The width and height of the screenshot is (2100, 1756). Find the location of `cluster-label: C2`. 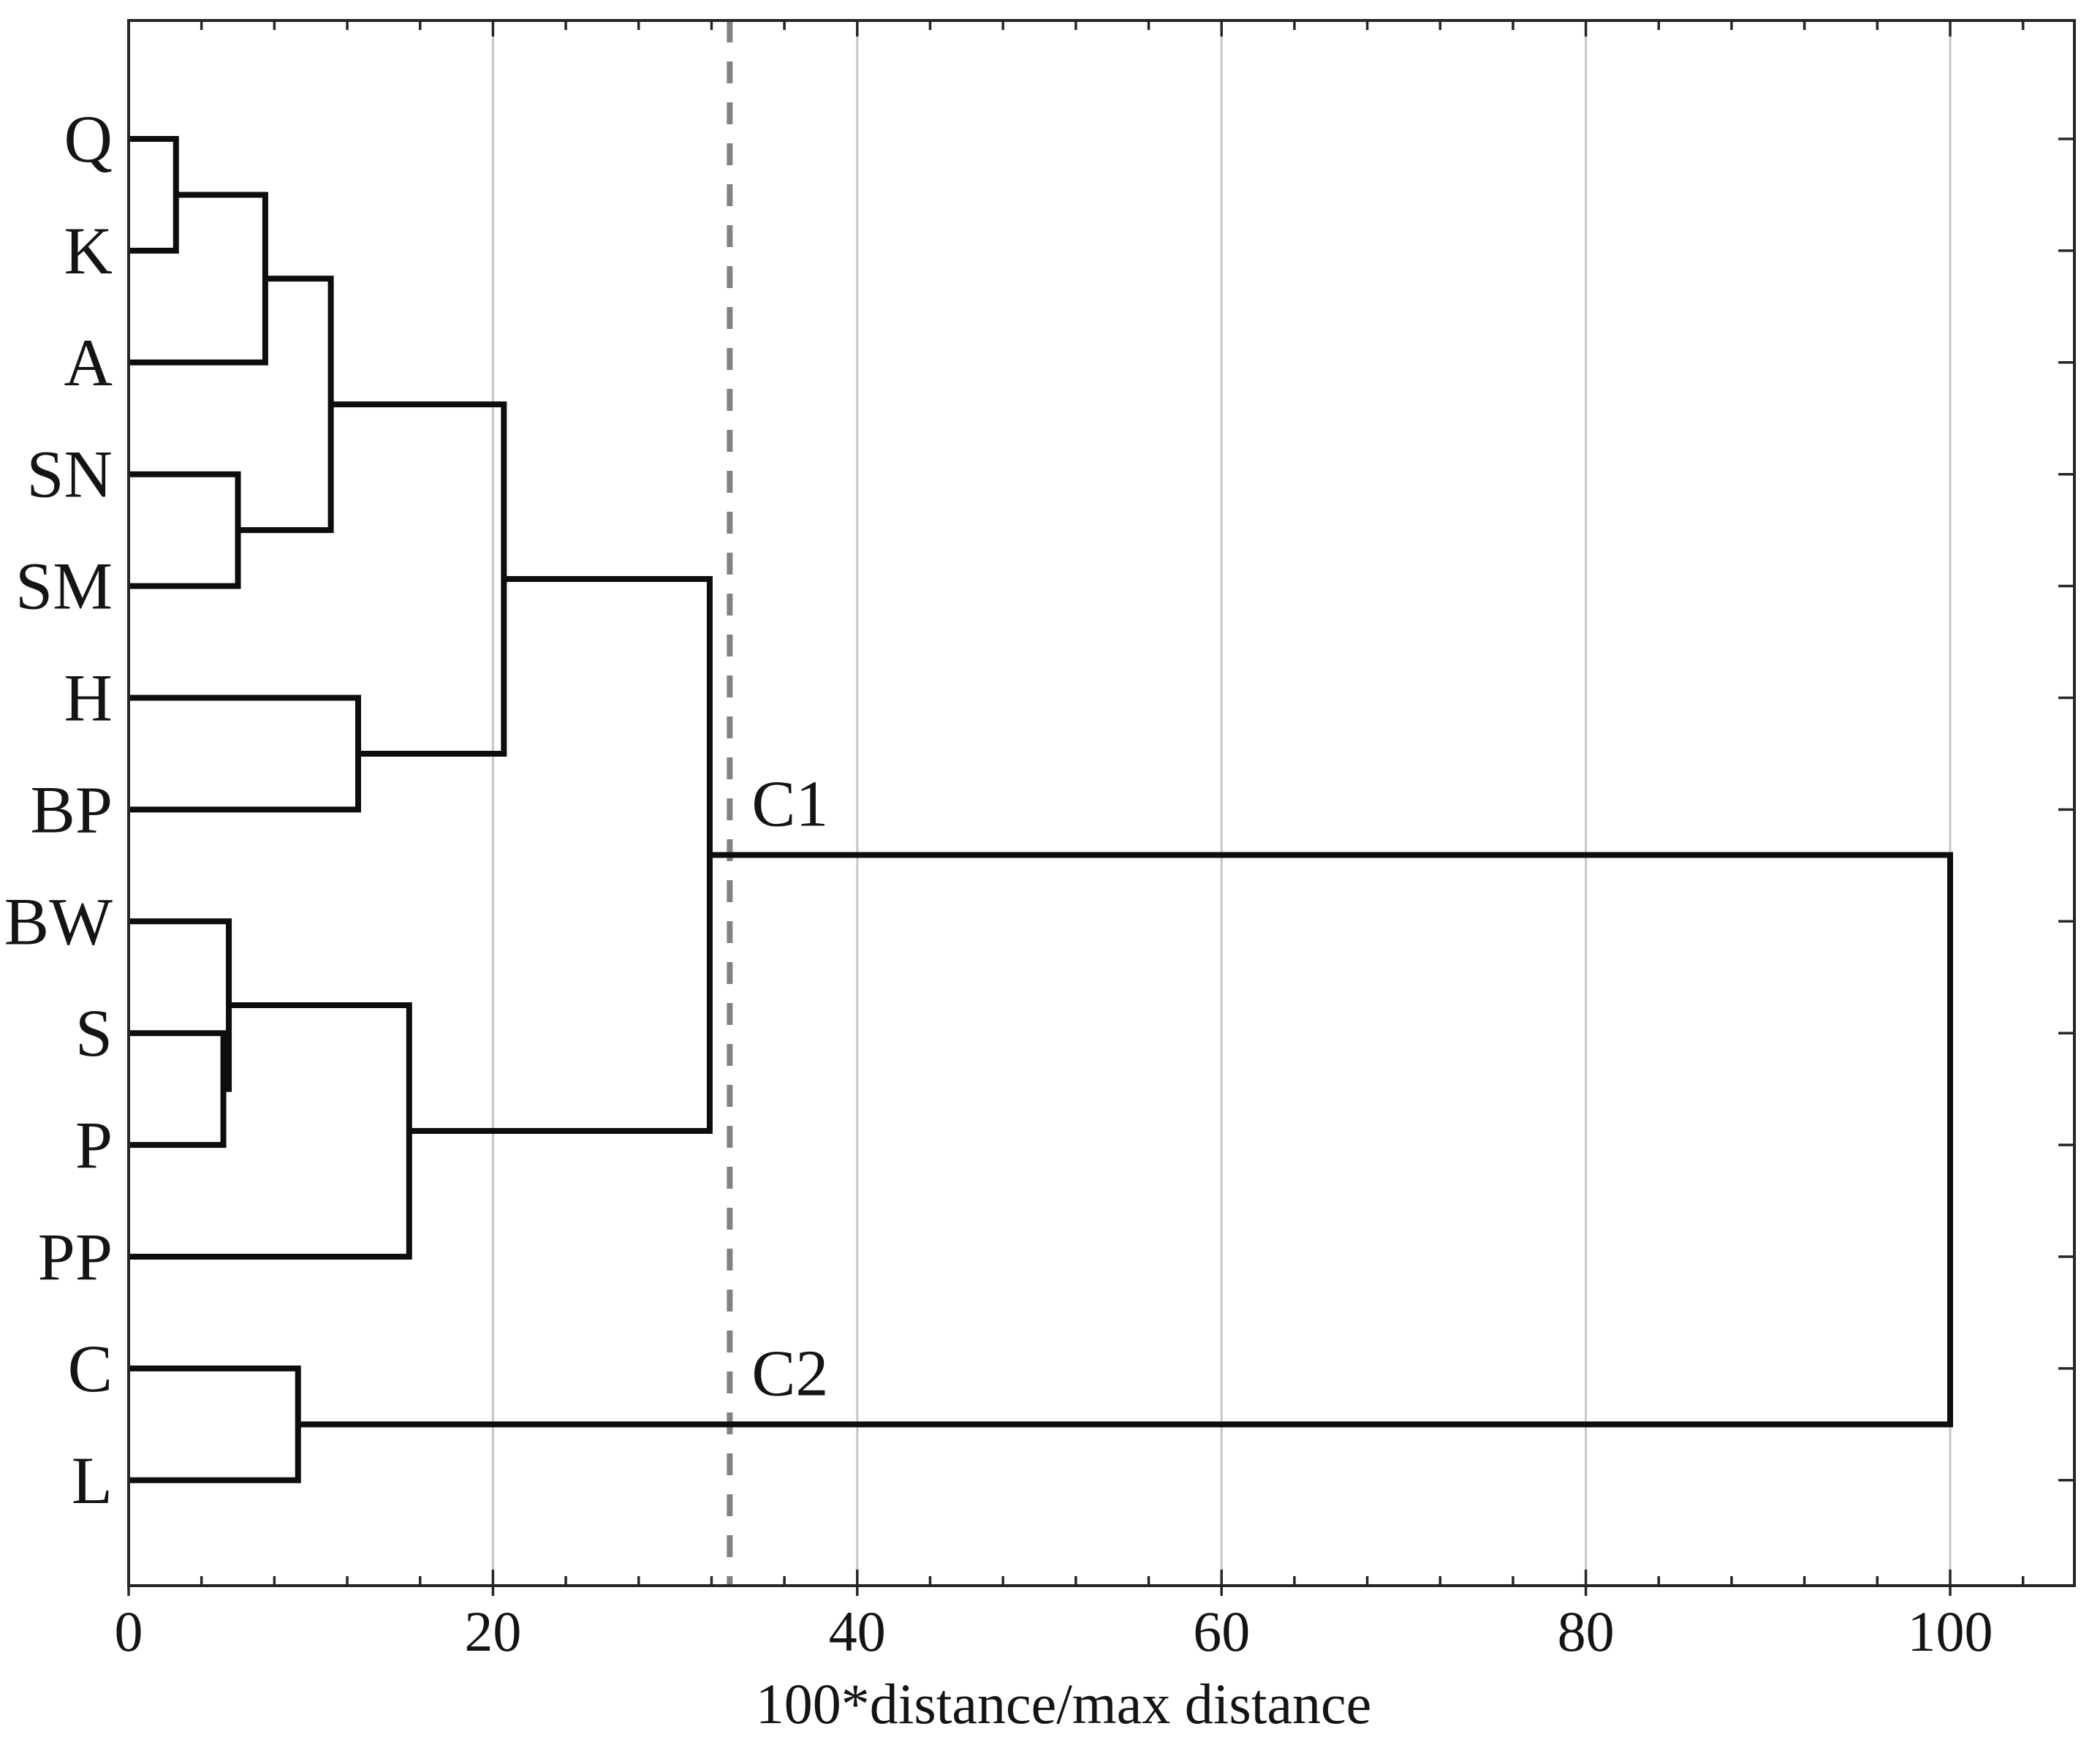

cluster-label: C2 is located at coordinates (789, 1373).